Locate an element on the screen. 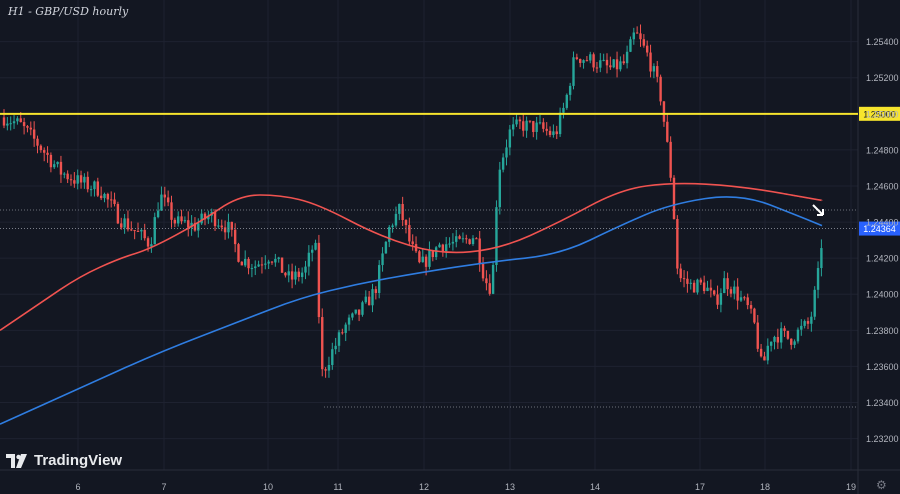 This screenshot has width=900, height=494. tradingview-logo: TradingView is located at coordinates (64, 460).